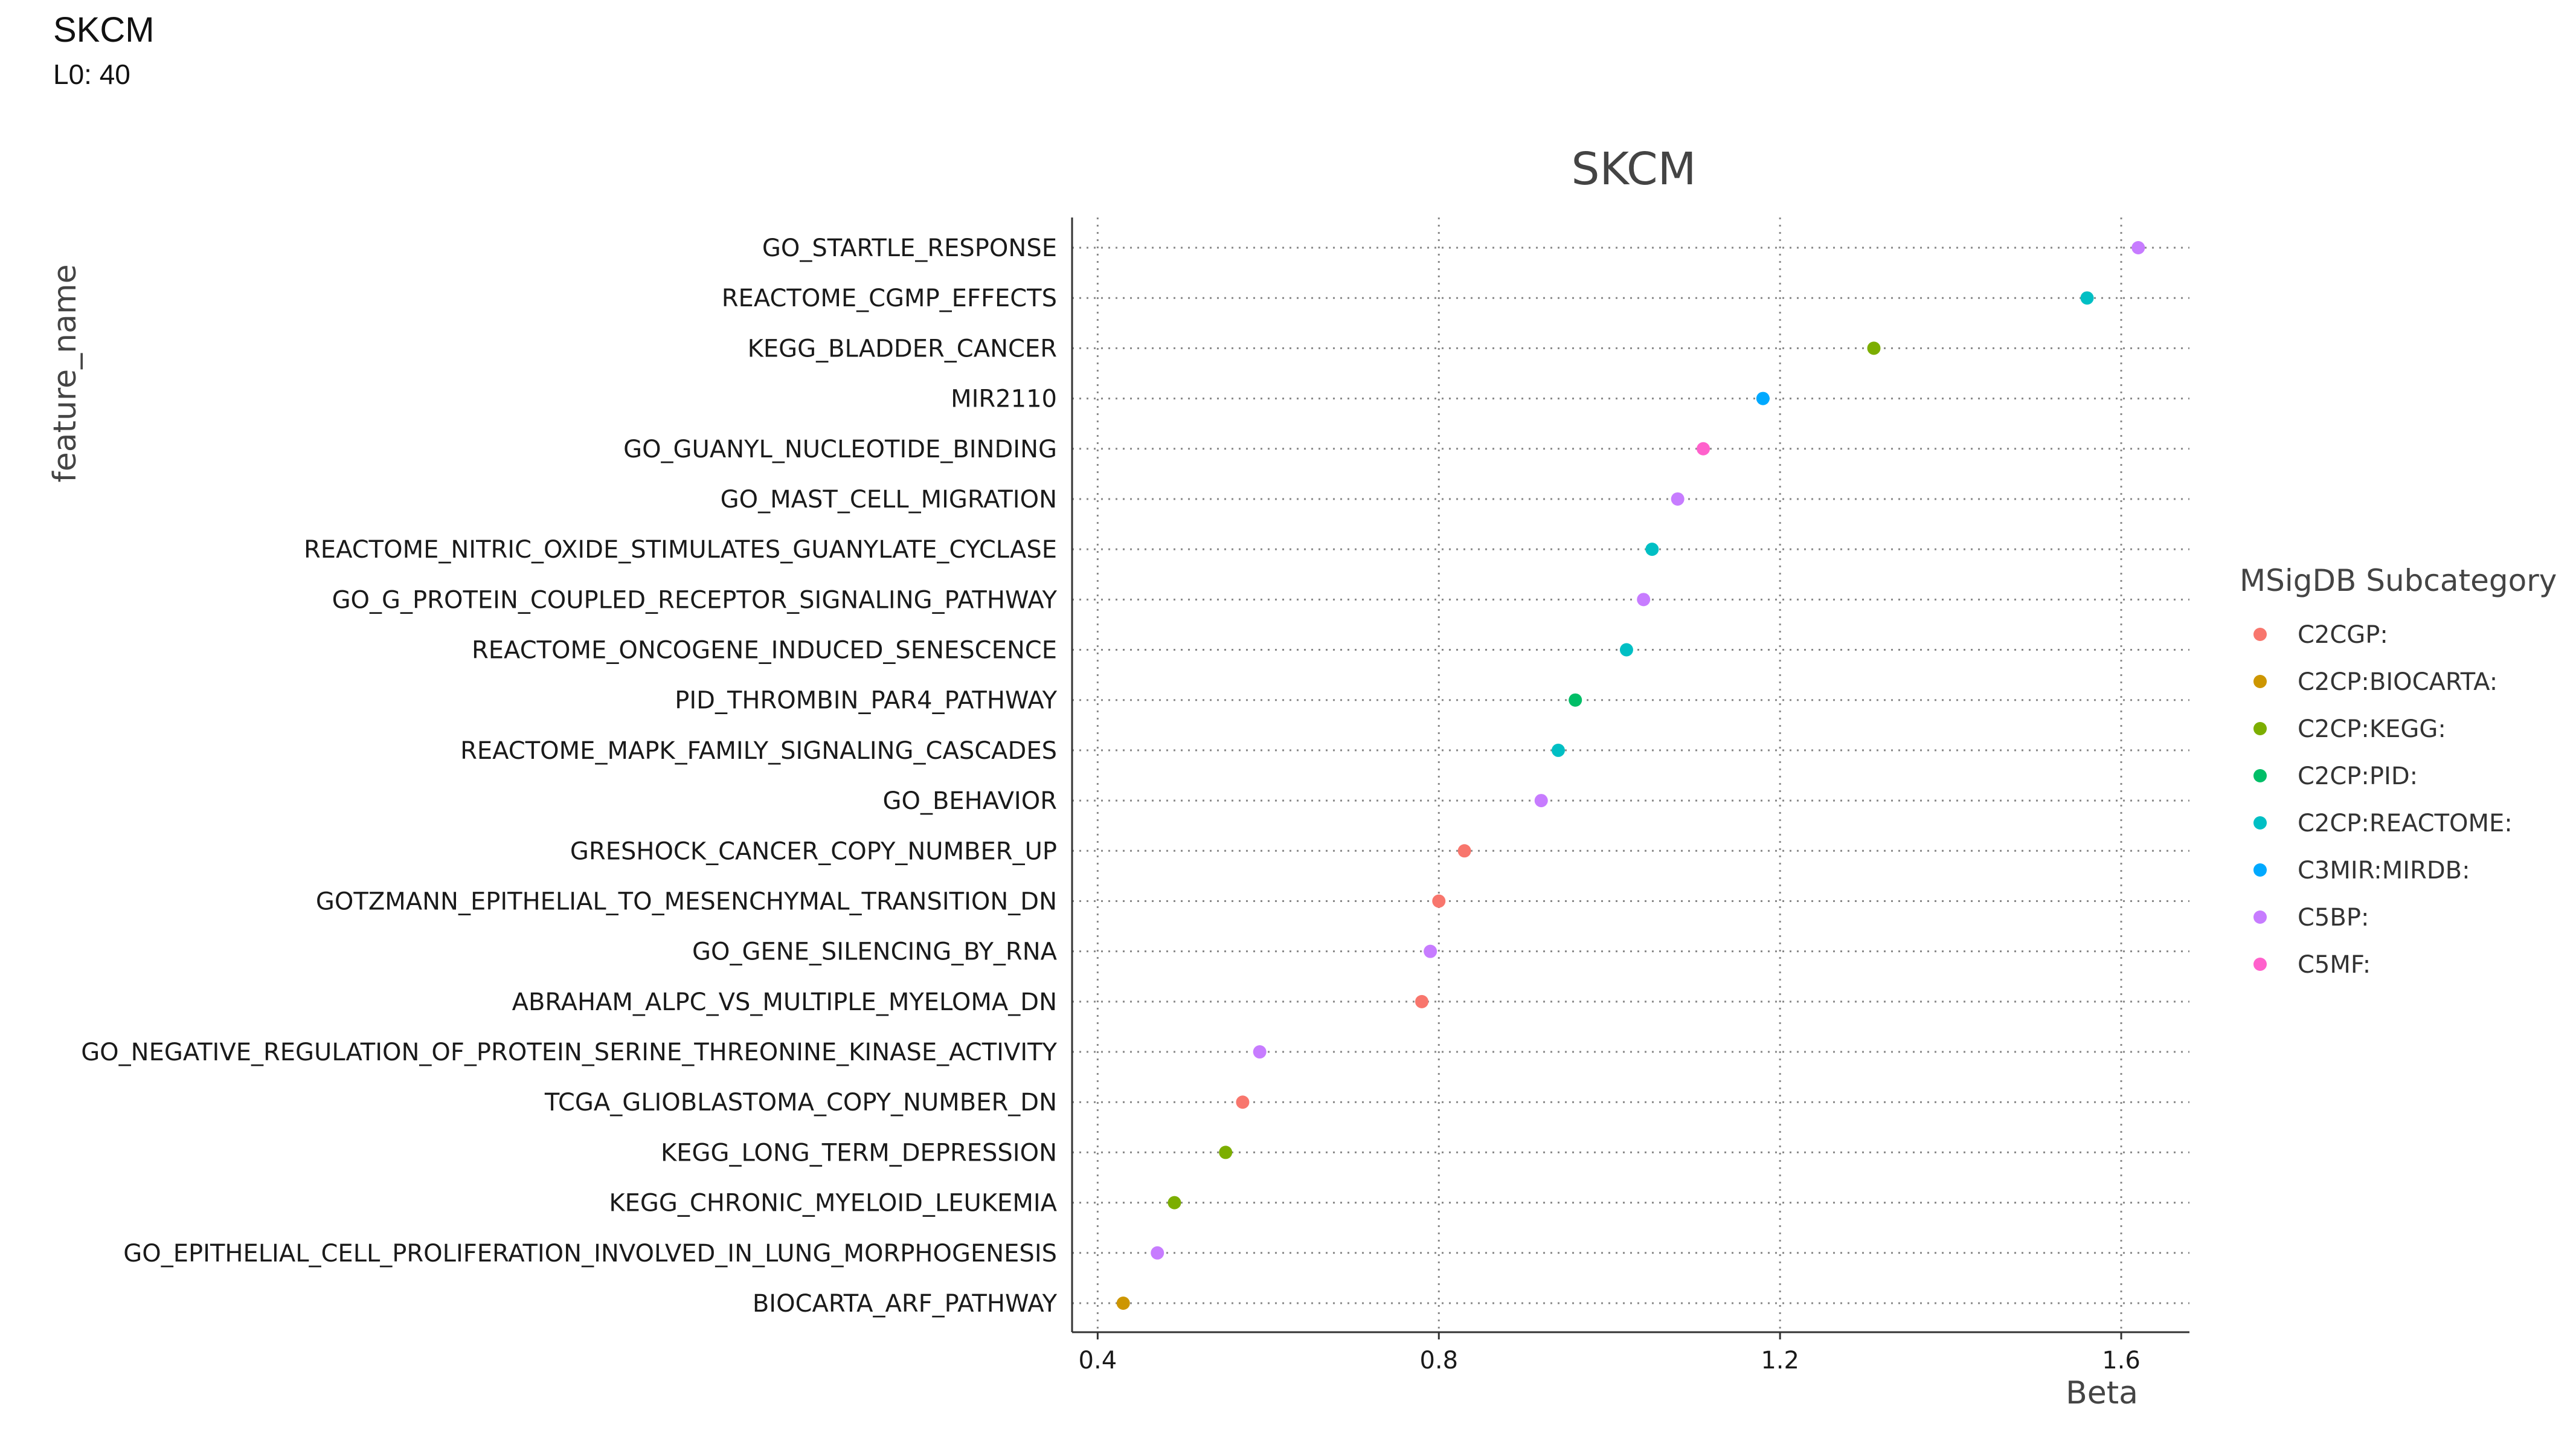  Describe the element at coordinates (2398, 580) in the screenshot. I see `legend-title: MSigDB Subcategory` at that location.